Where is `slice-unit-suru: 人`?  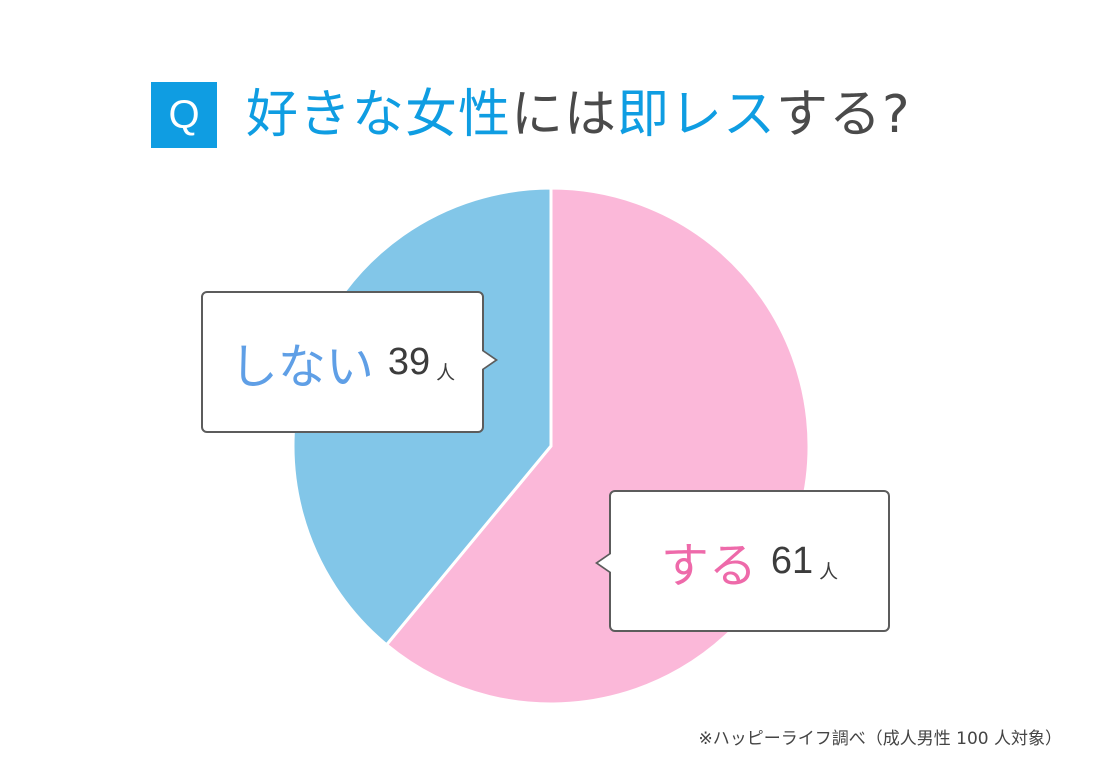
slice-unit-suru: 人 is located at coordinates (829, 571).